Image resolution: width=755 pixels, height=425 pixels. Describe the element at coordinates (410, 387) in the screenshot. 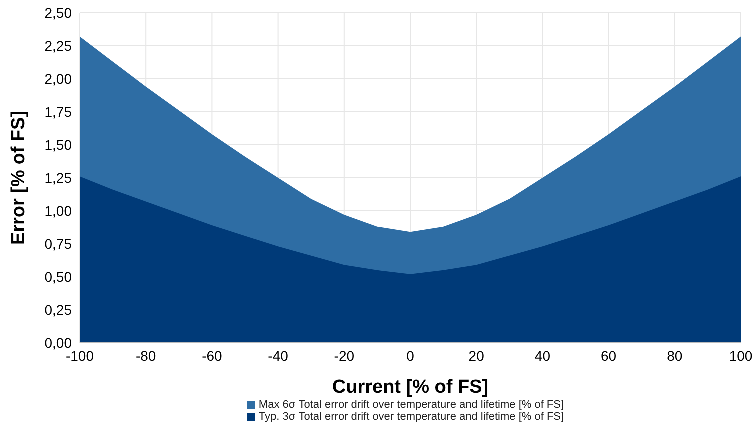

I see `x-axis-title: Current [% of FS]` at that location.